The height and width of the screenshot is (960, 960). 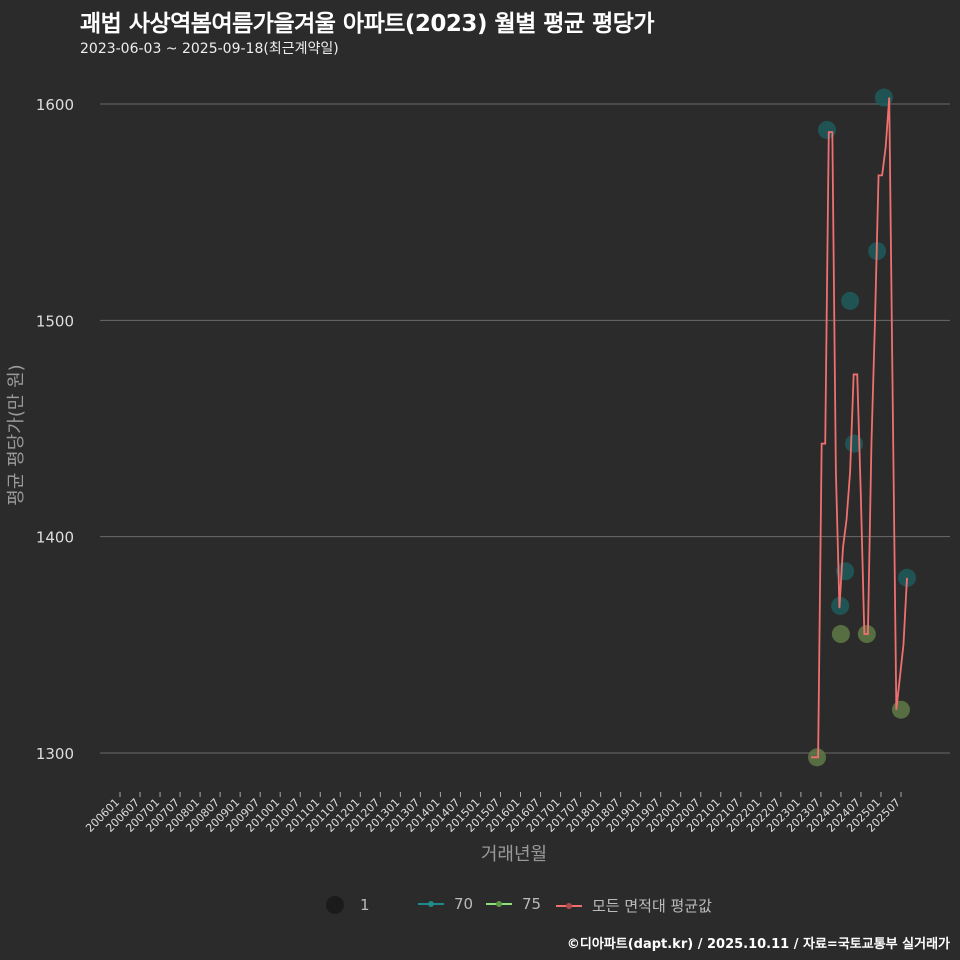 I want to click on legend-symbol-mean, so click(x=569, y=905).